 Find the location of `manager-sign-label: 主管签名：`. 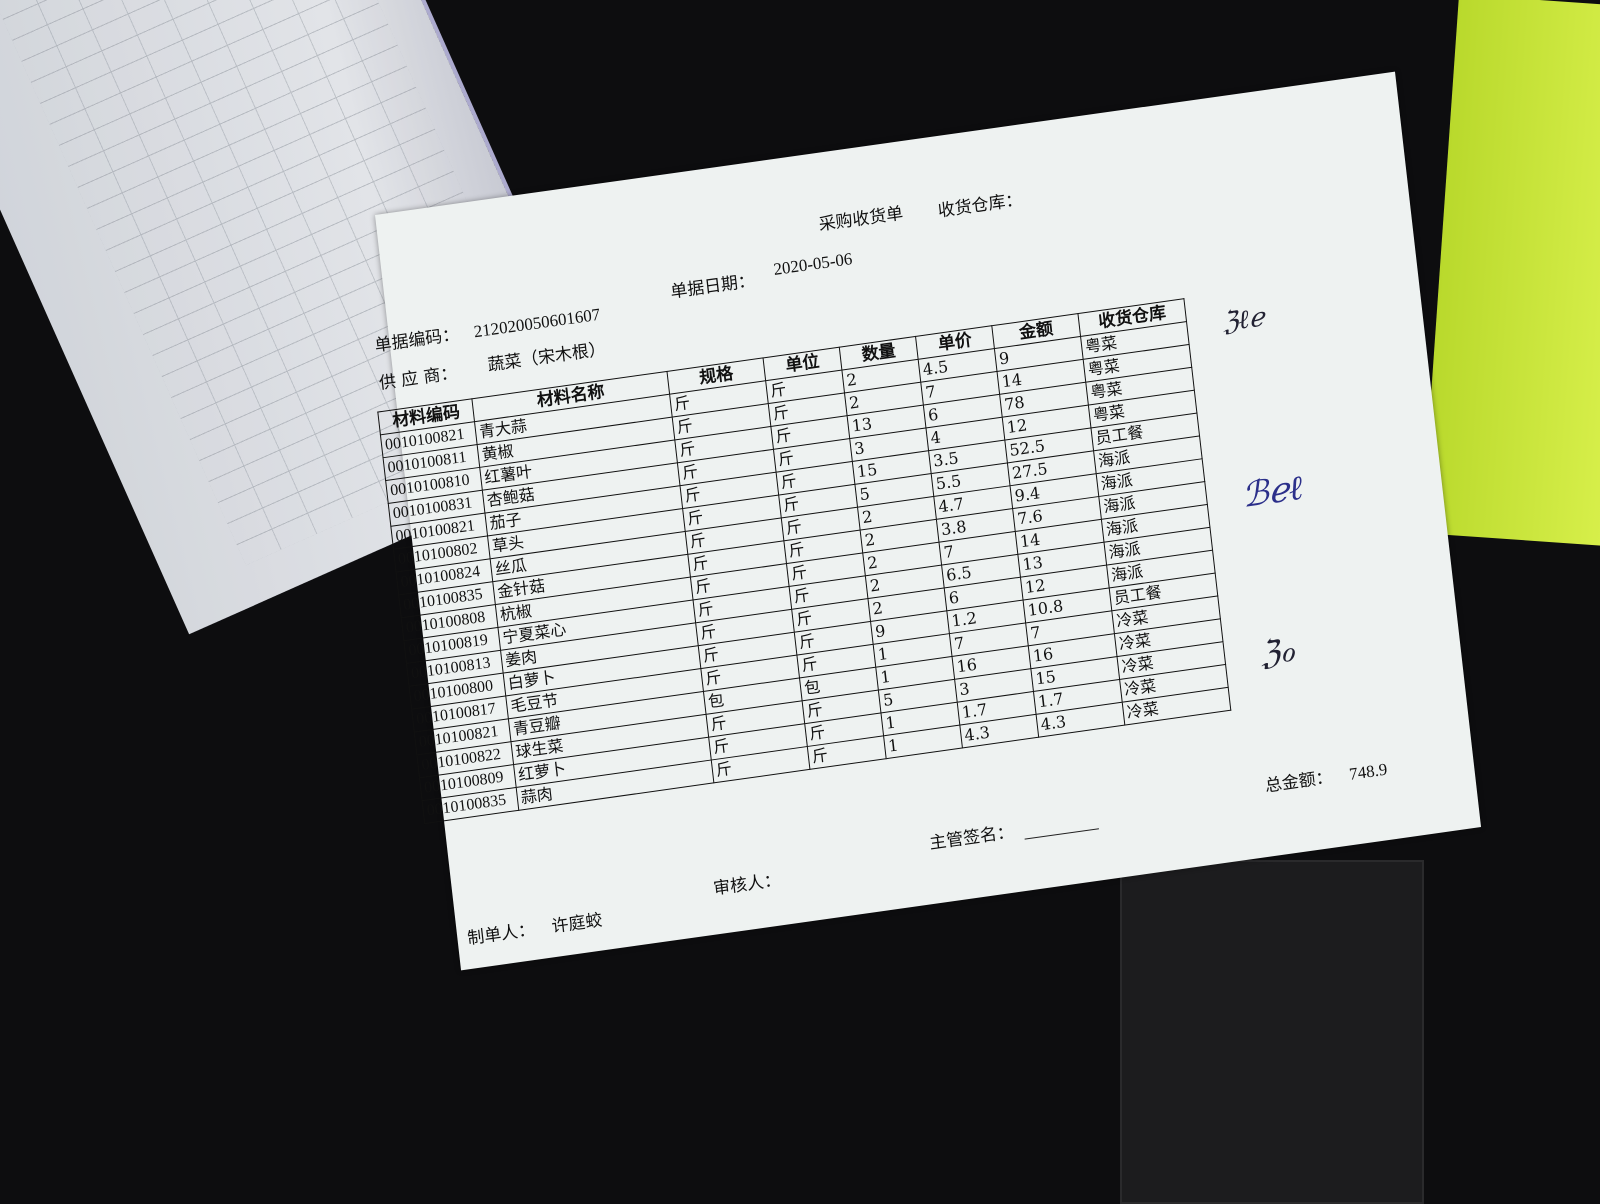

manager-sign-label: 主管签名： is located at coordinates (971, 838).